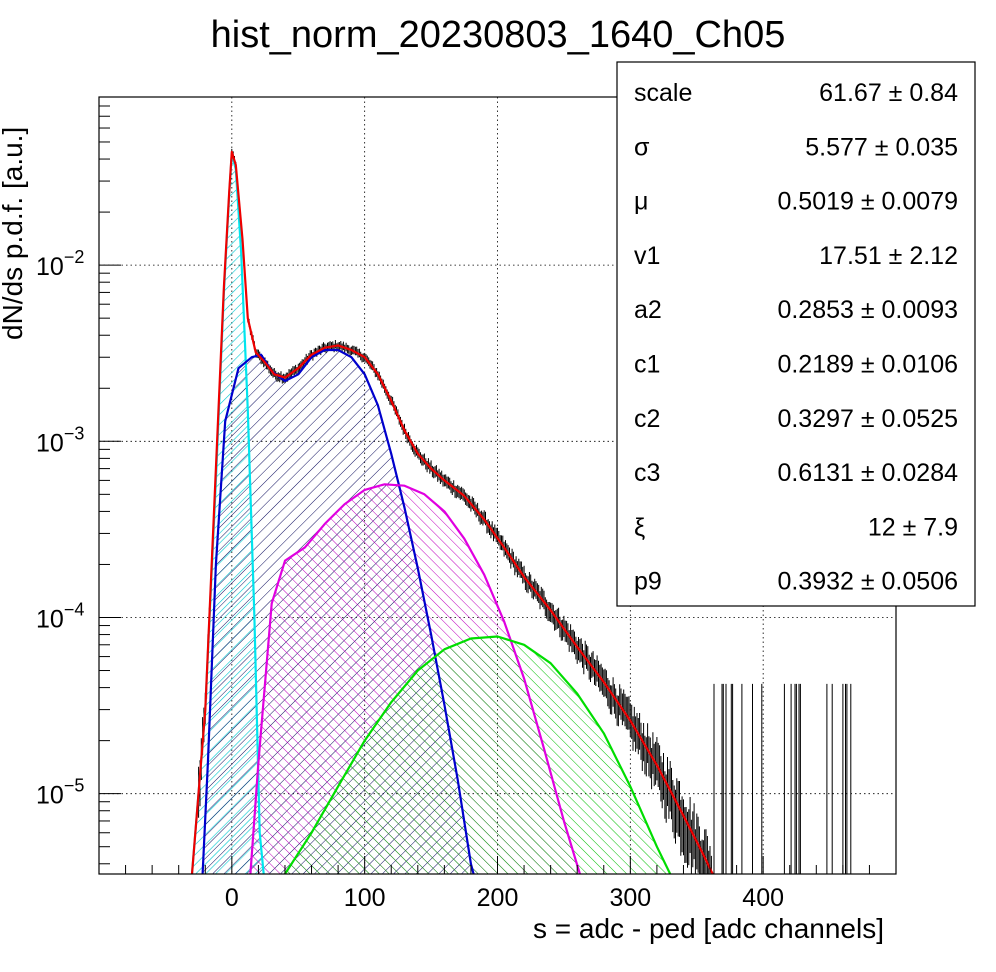 The image size is (996, 972). Describe the element at coordinates (60, 616) in the screenshot. I see `y-tick-label: 10⁻⁴` at that location.